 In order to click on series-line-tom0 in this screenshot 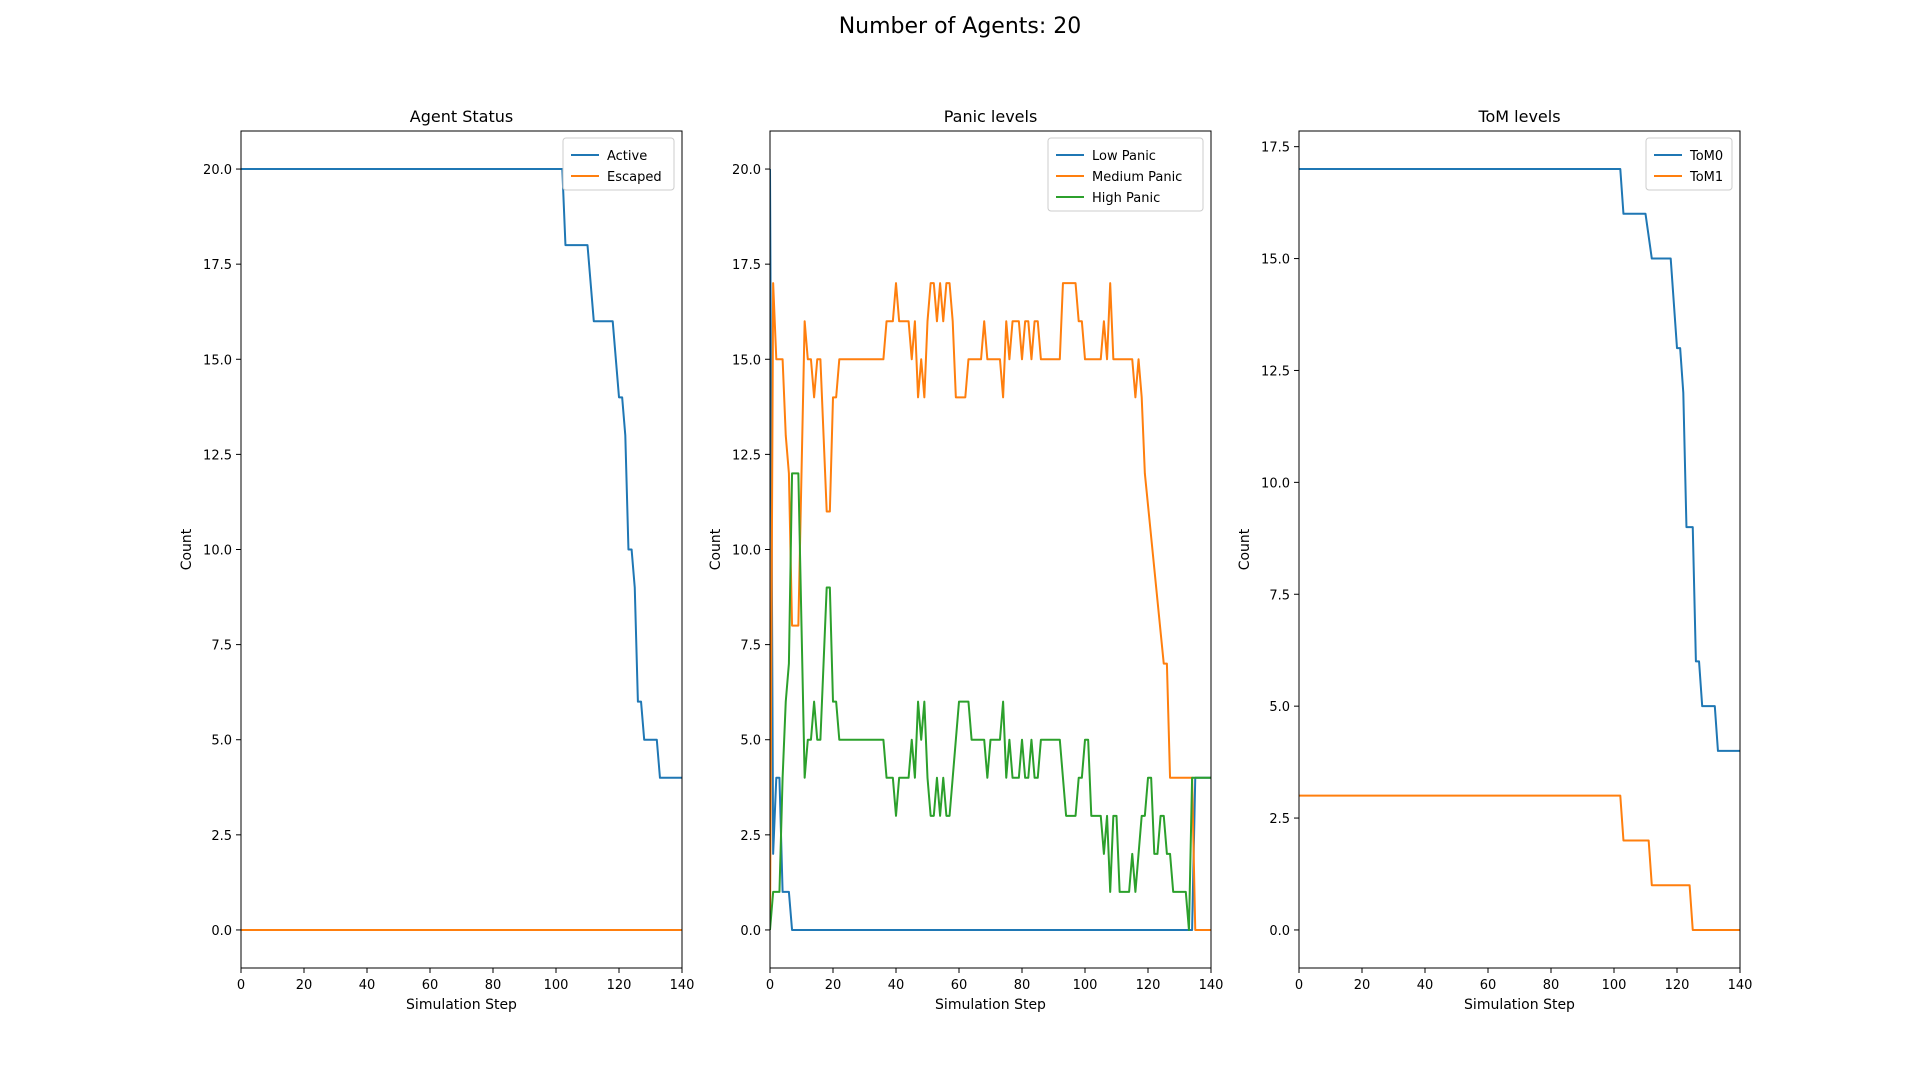, I will do `click(1519, 460)`.